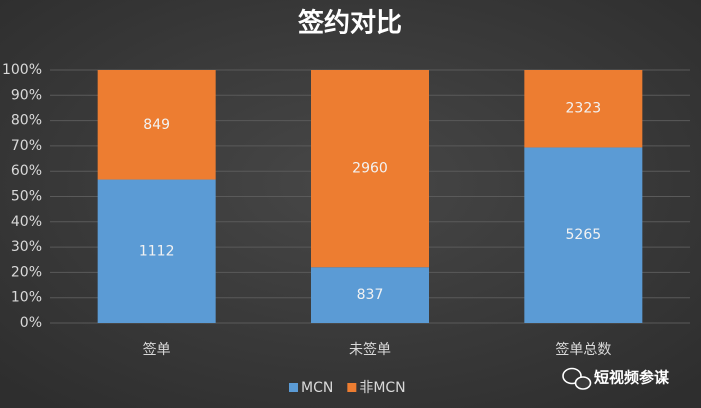  Describe the element at coordinates (317, 388) in the screenshot. I see `legend-label: MCN` at that location.